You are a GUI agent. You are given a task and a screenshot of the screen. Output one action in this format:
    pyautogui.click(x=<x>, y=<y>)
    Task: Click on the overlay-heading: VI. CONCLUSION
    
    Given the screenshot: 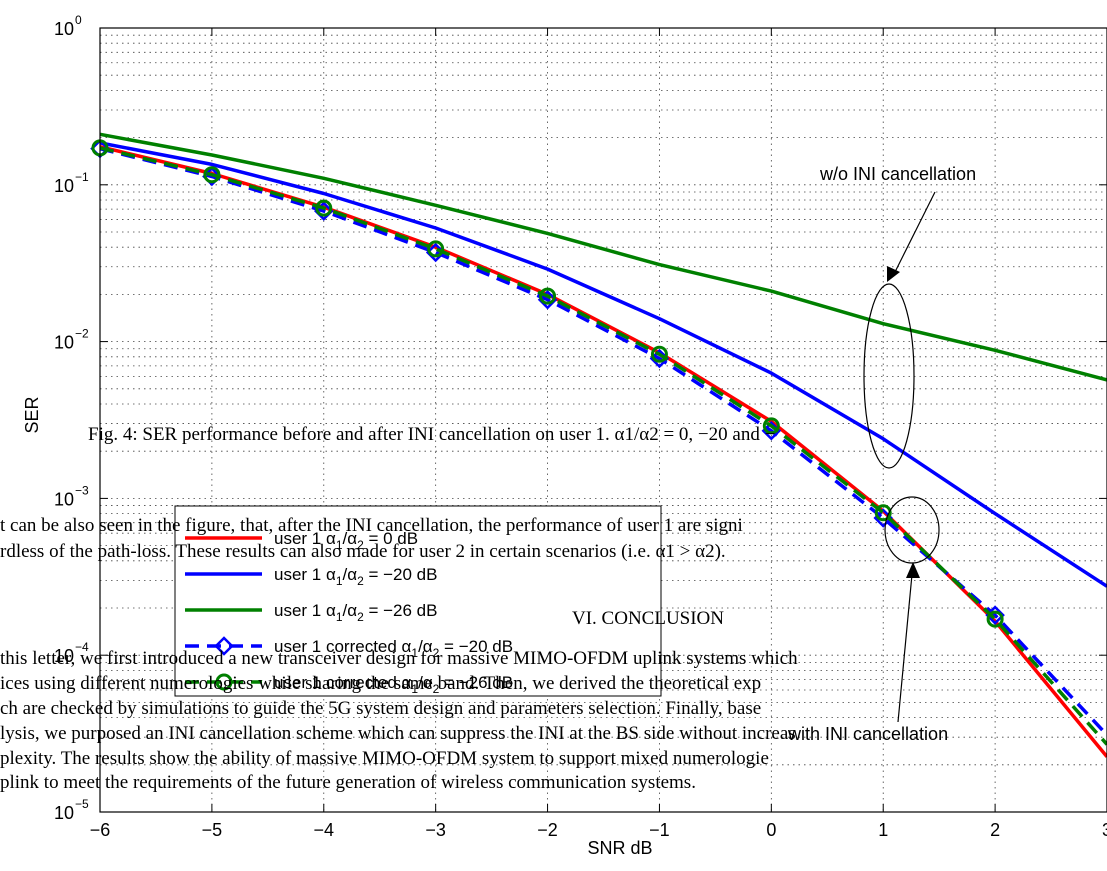 What is the action you would take?
    pyautogui.click(x=648, y=618)
    